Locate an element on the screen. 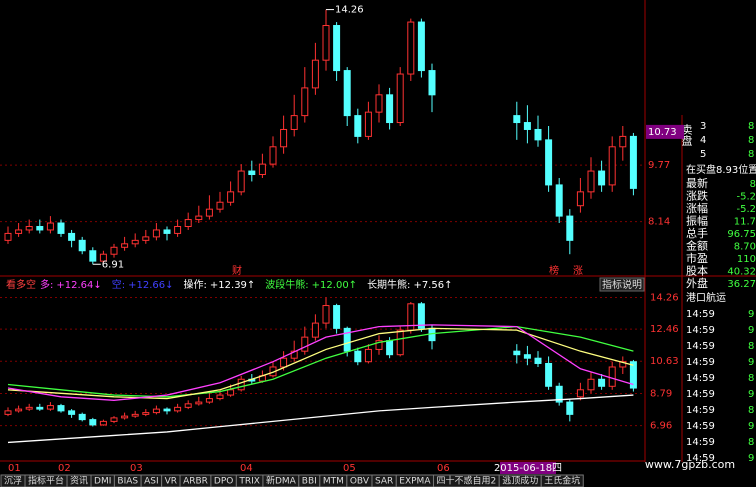 This screenshot has height=487, width=756. annotation: 涨 is located at coordinates (578, 271).